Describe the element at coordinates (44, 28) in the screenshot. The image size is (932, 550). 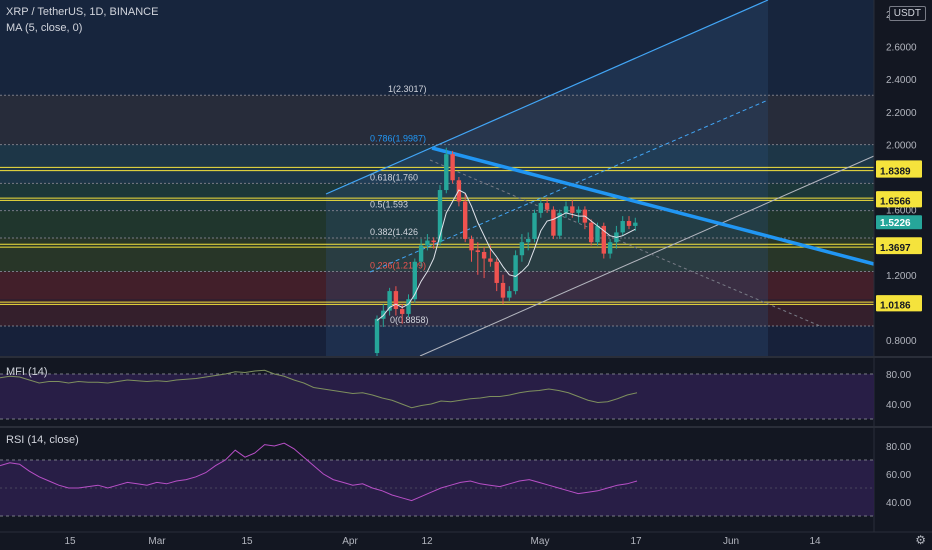
I see `ma-indicator-label: MA (5, close, 0)` at that location.